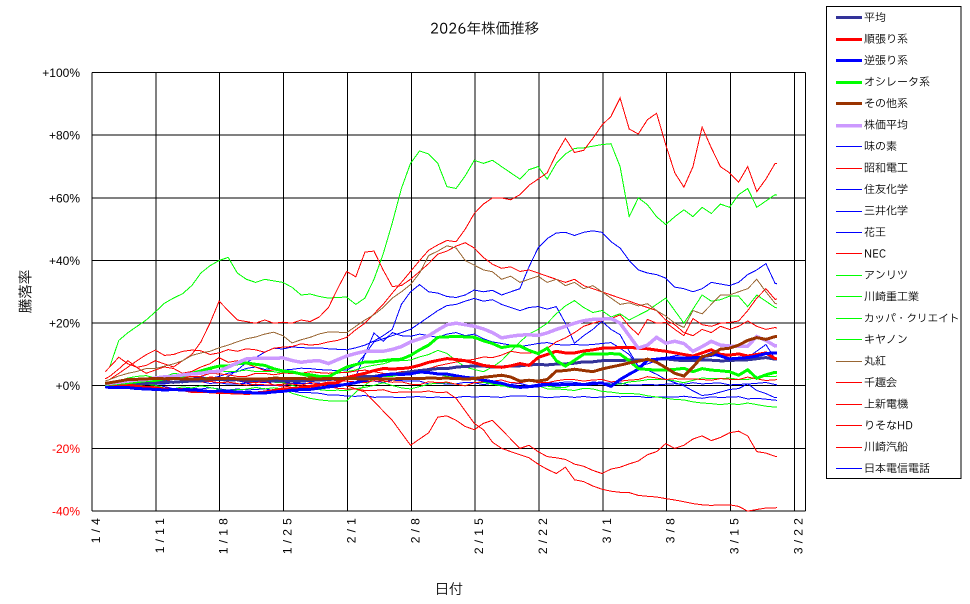 The width and height of the screenshot is (970, 604). What do you see at coordinates (64, 261) in the screenshot?
I see `svg-text: +40%` at bounding box center [64, 261].